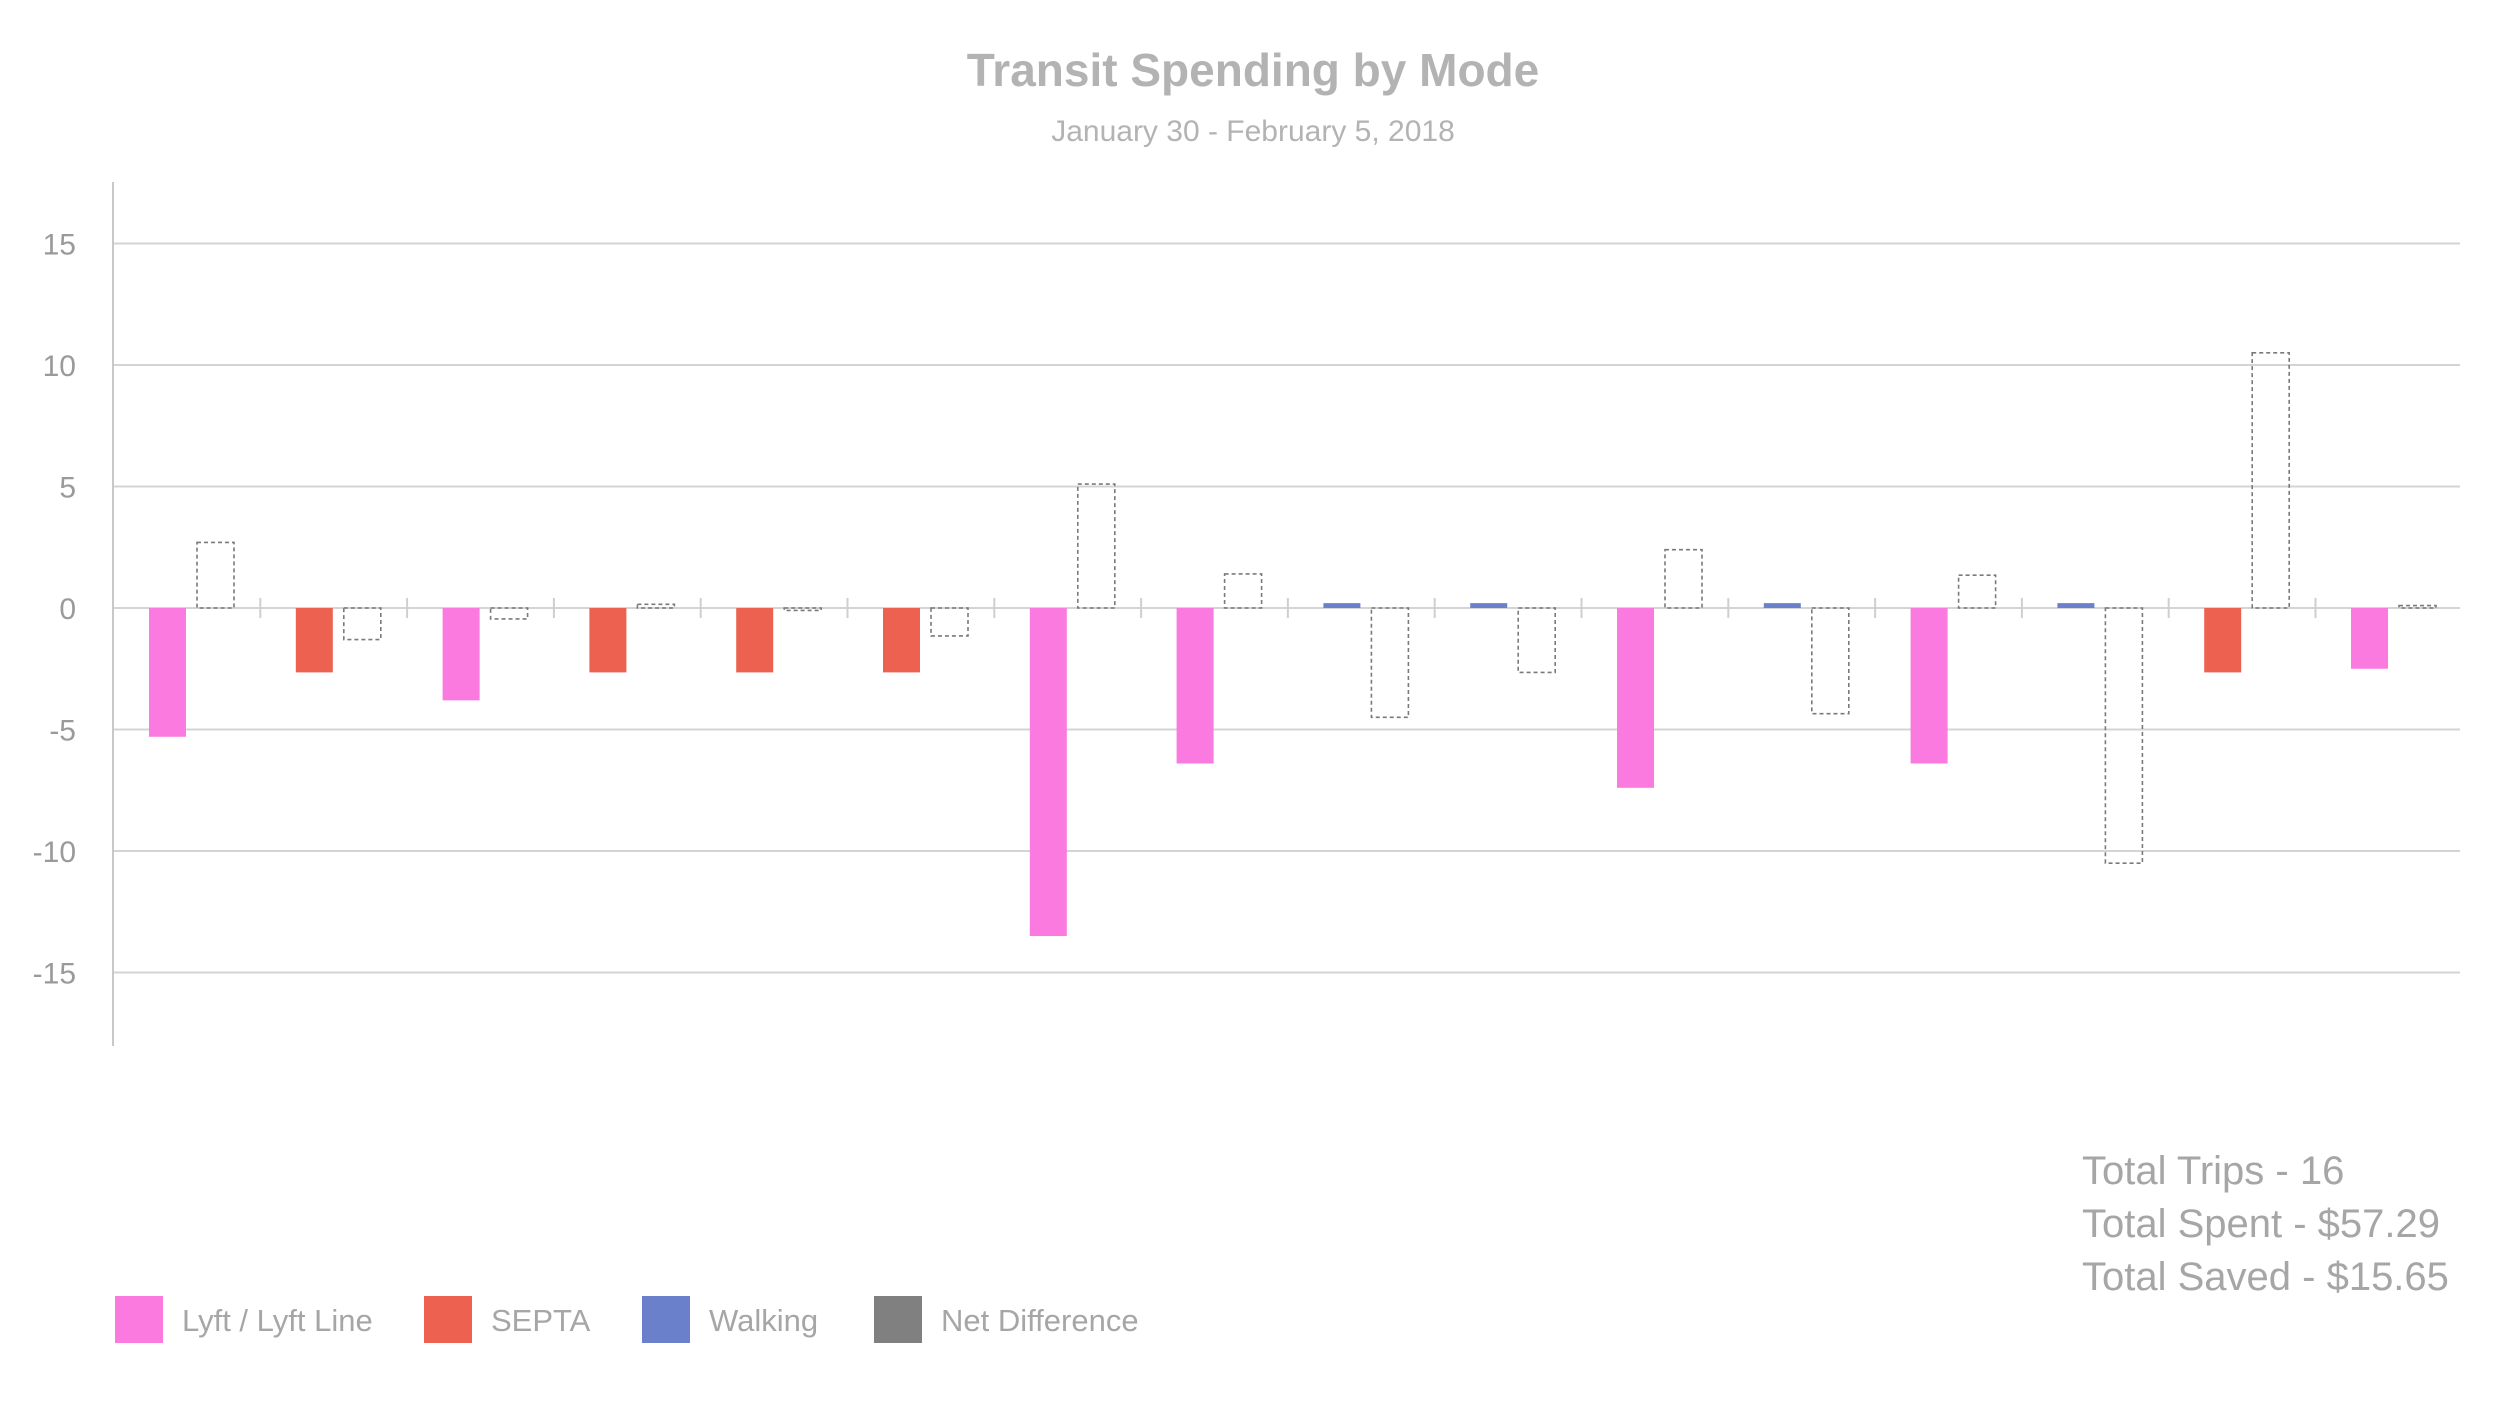  I want to click on y-tick-label: 10, so click(59, 366).